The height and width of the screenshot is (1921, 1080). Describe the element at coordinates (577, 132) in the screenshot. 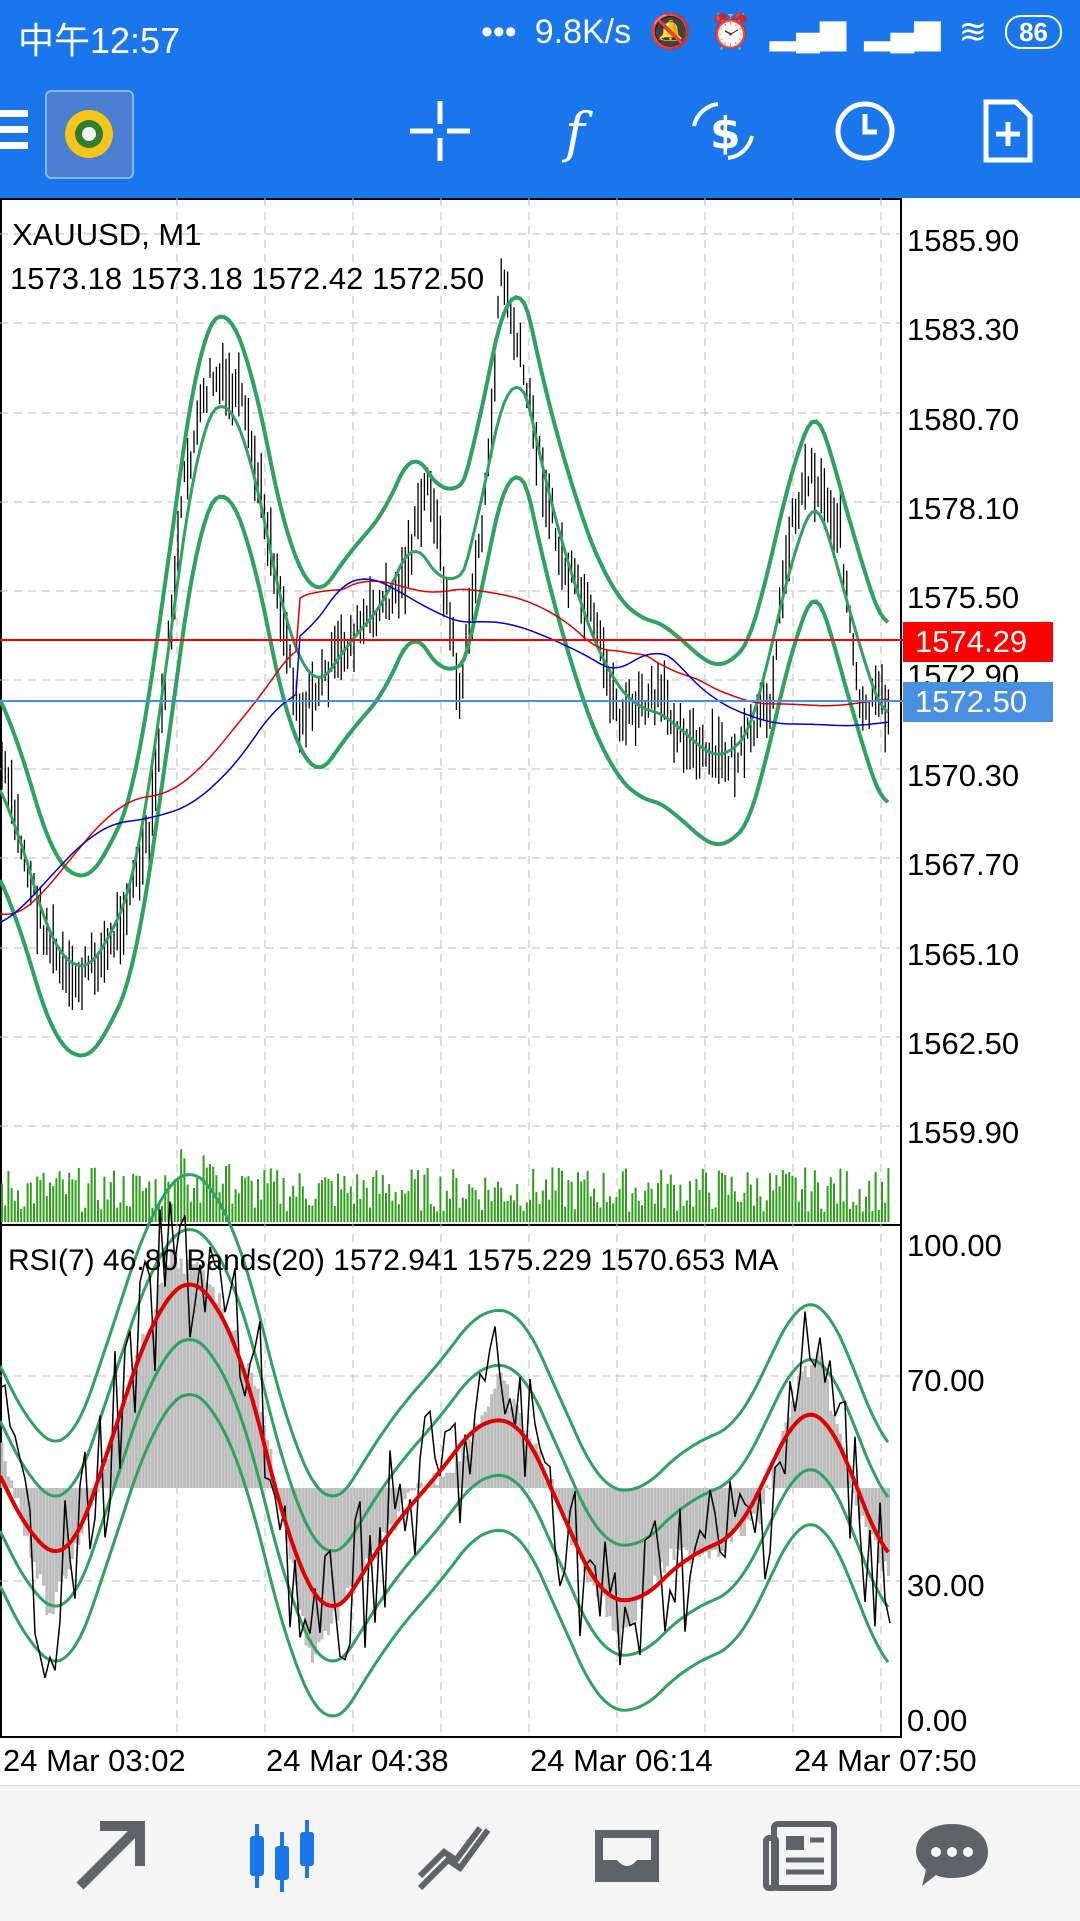

I see `svg-text: f` at that location.